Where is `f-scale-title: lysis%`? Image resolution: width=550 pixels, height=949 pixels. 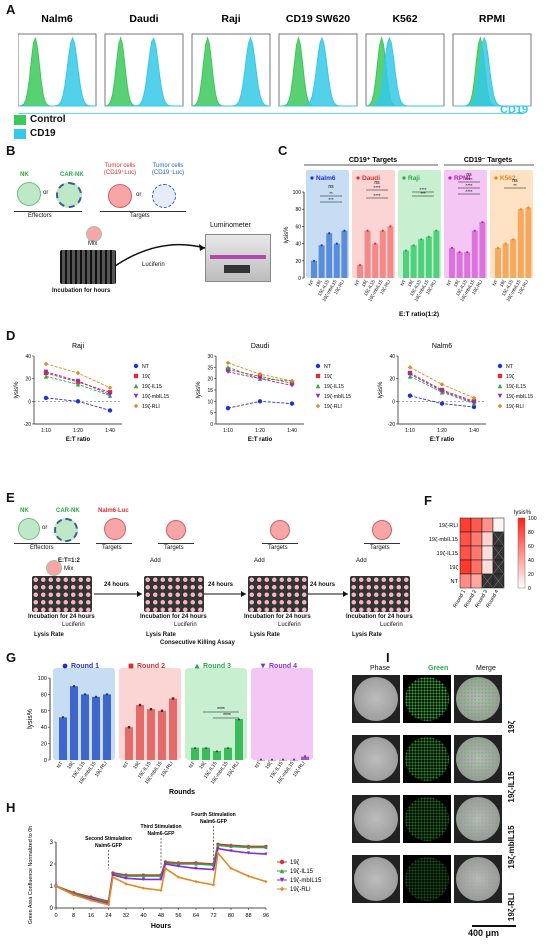 f-scale-title: lysis% is located at coordinates (523, 513).